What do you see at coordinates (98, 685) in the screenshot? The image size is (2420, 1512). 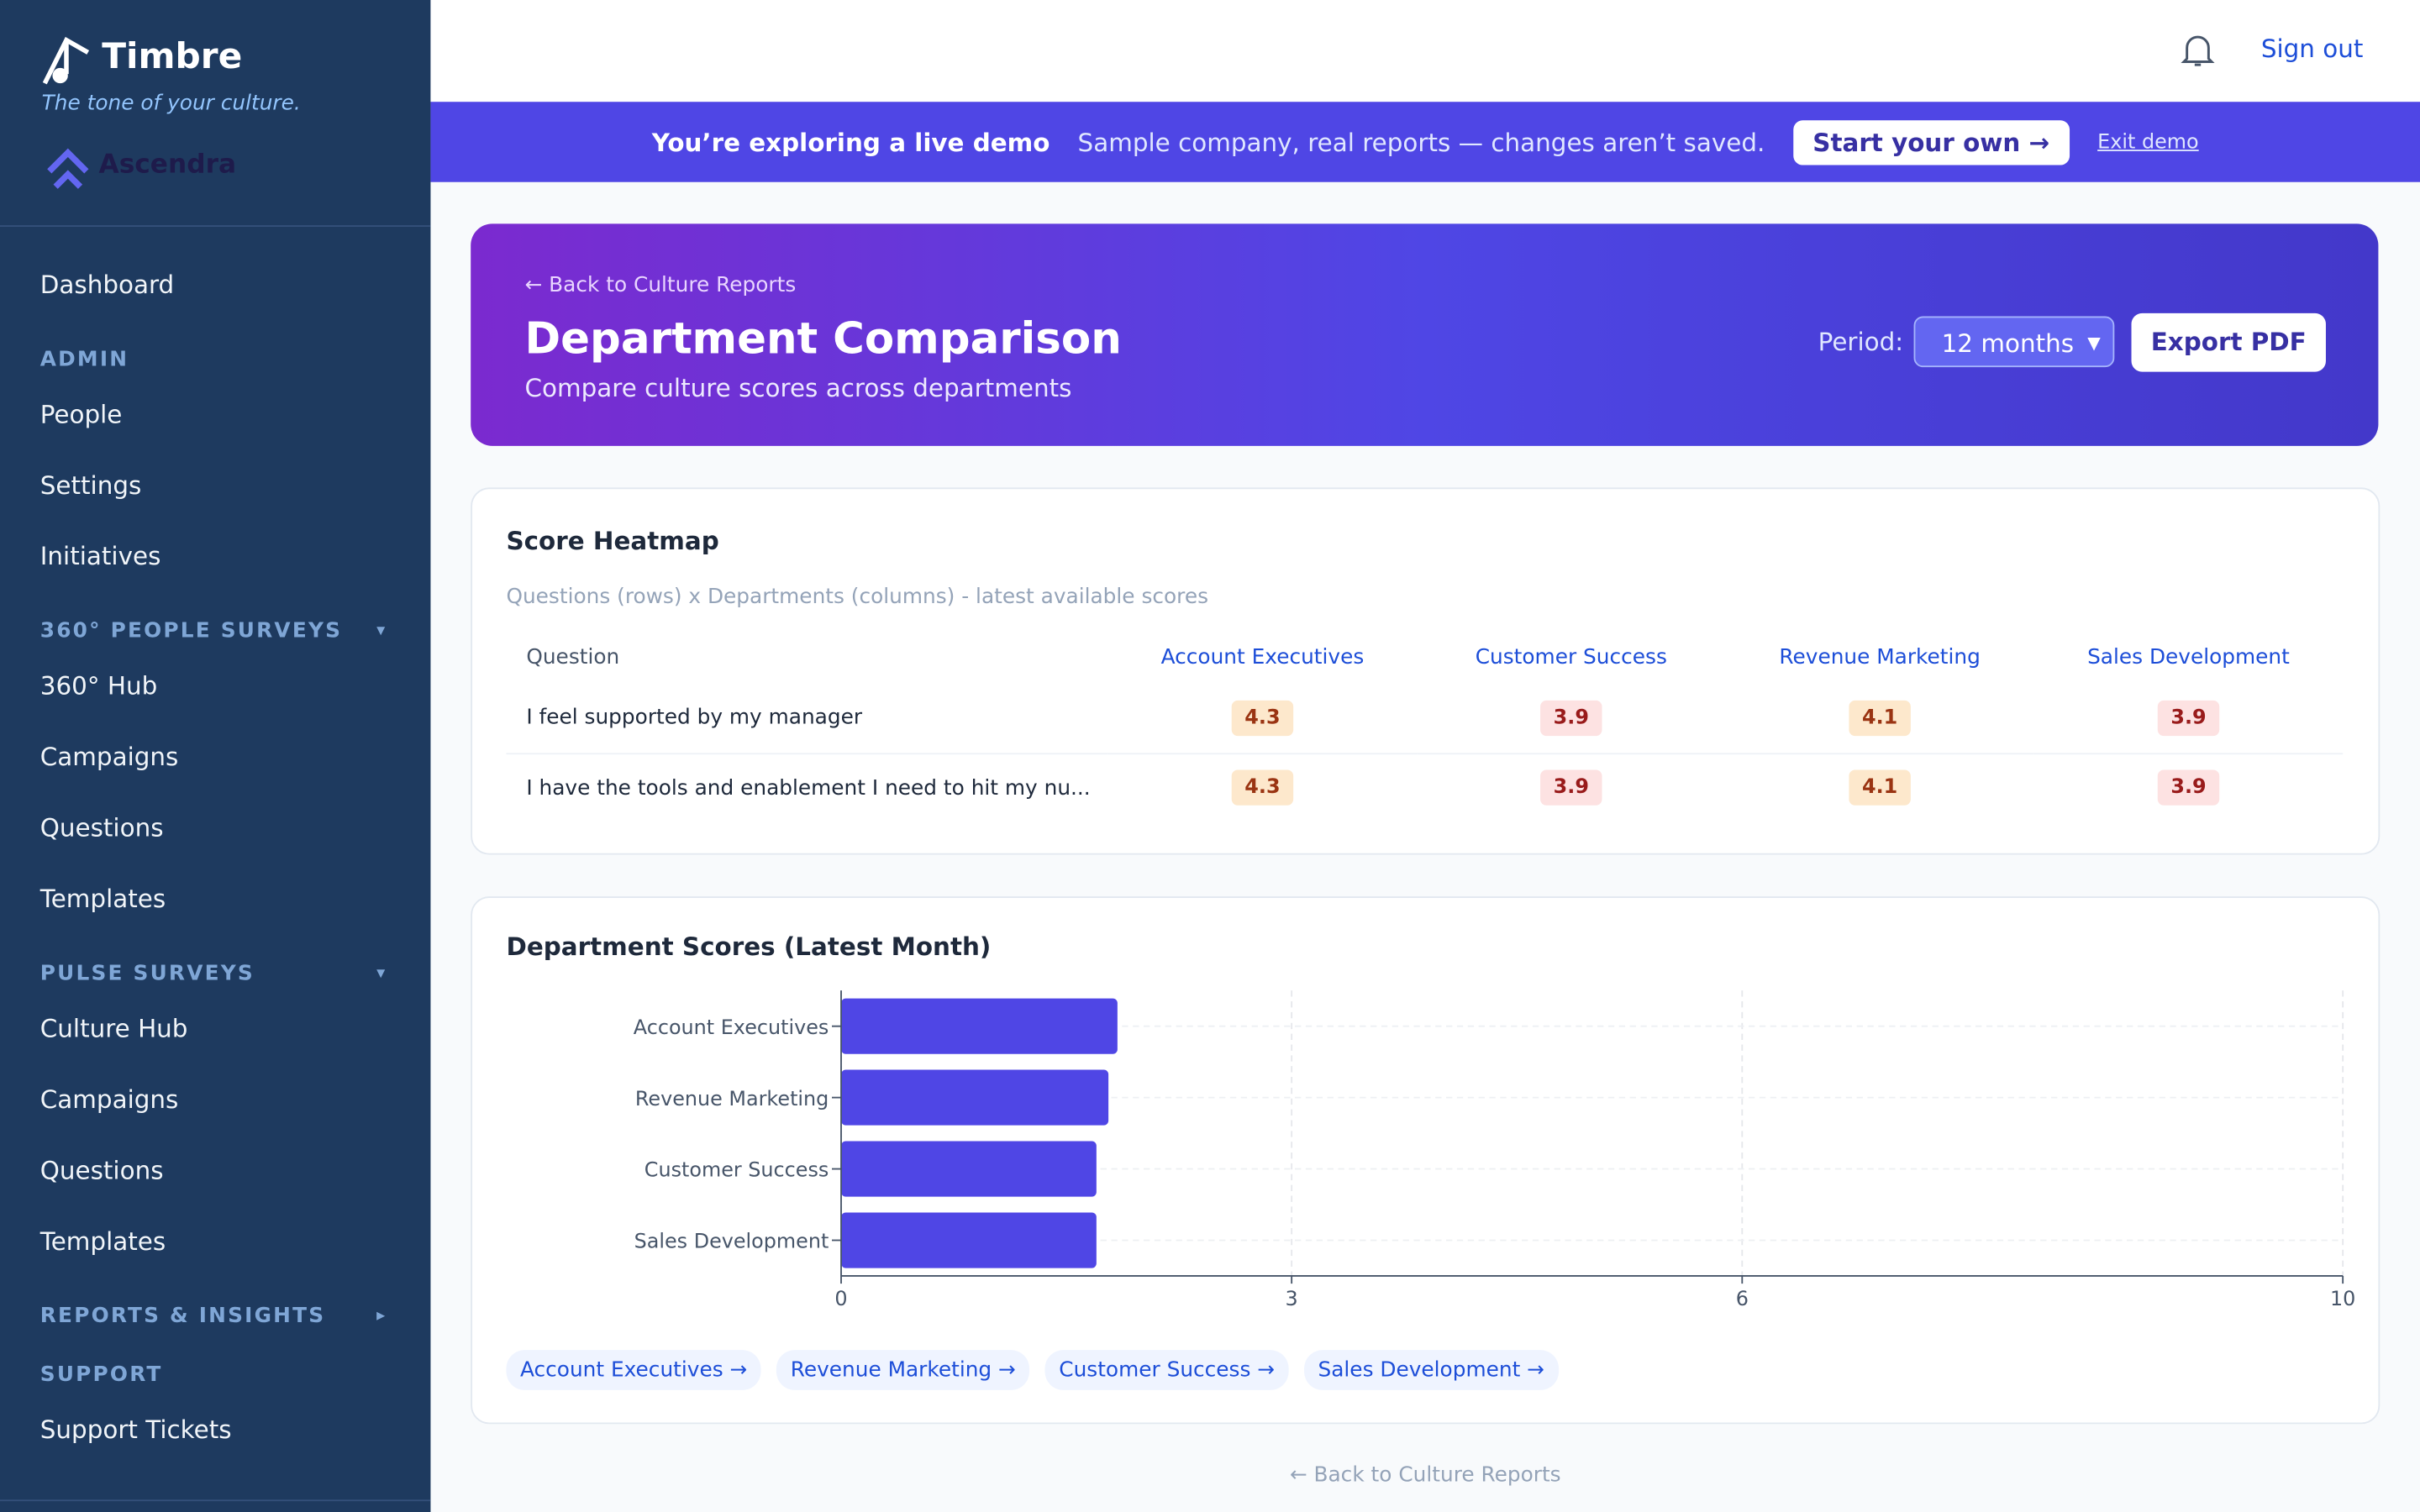 I see `nav-item: 360° Hub` at bounding box center [98, 685].